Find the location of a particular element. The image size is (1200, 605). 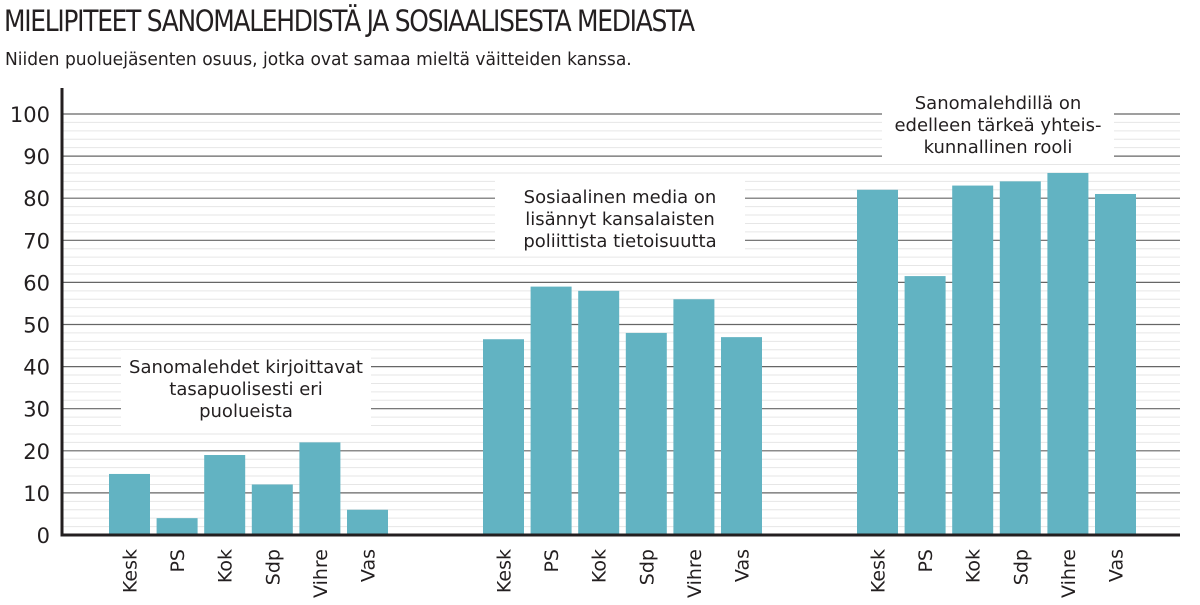

y-tick-label: 80 is located at coordinates (36, 199).